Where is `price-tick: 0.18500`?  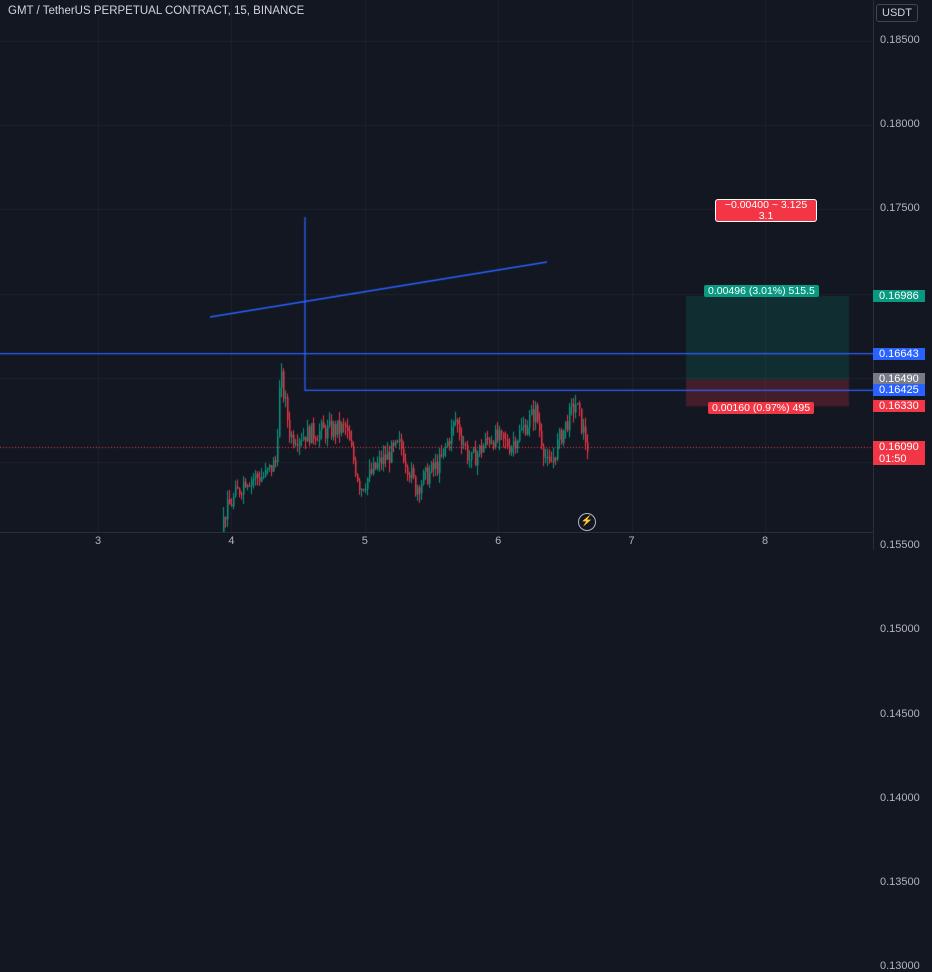 price-tick: 0.18500 is located at coordinates (900, 40).